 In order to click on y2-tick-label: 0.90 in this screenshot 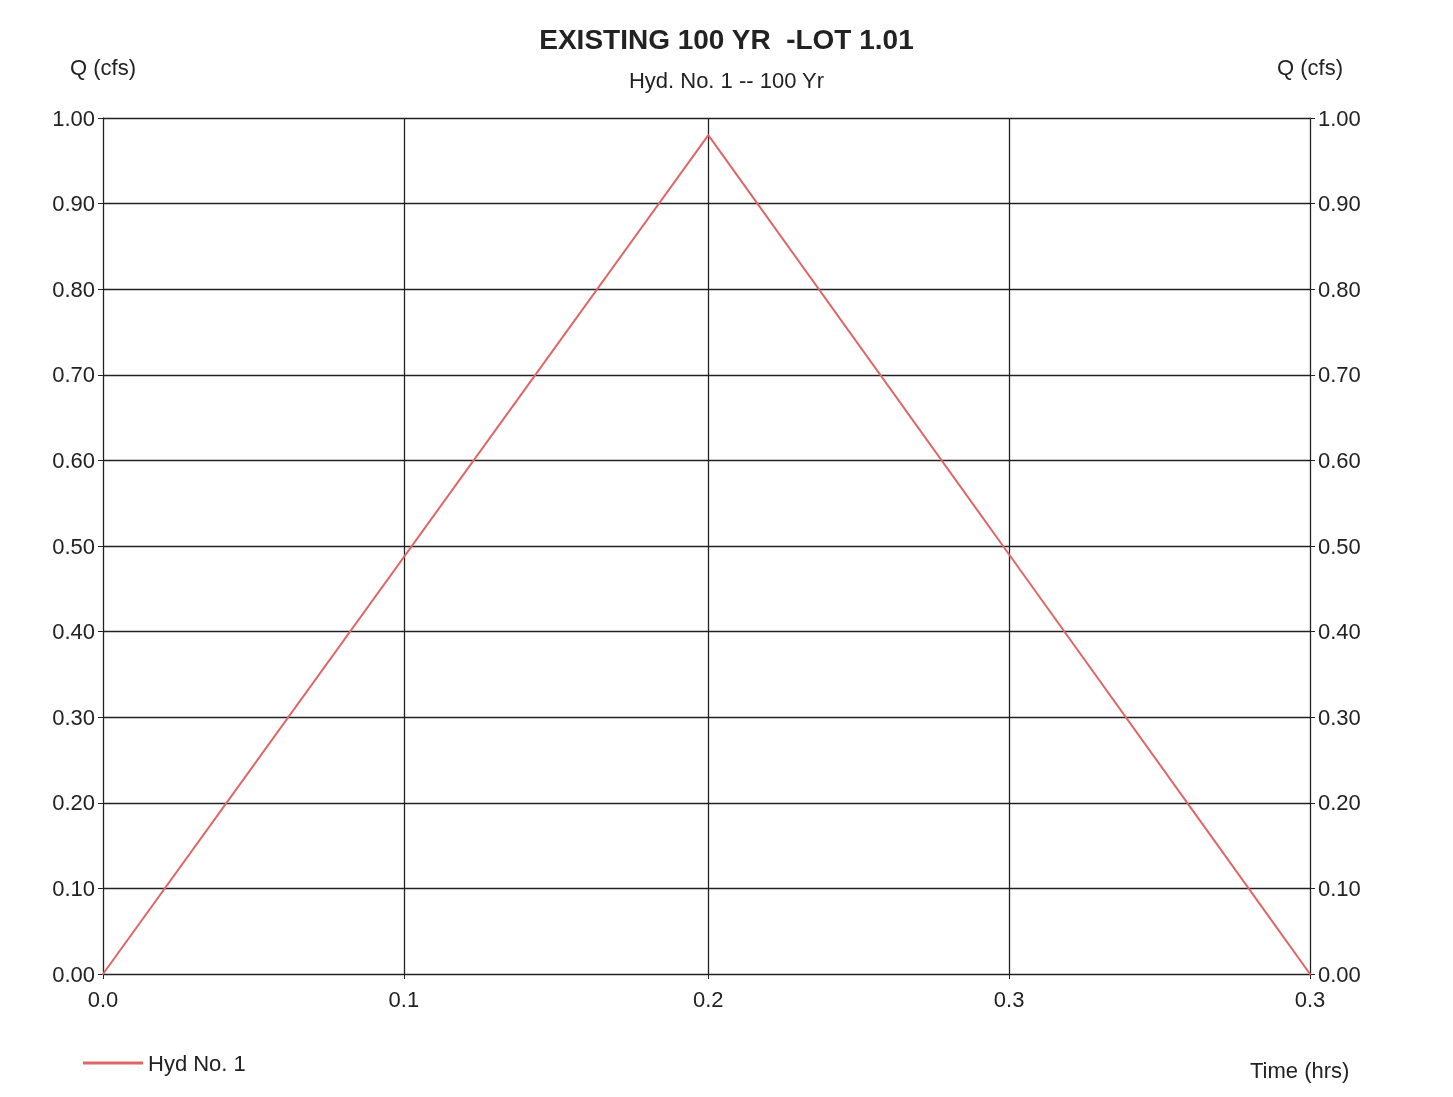, I will do `click(1339, 204)`.